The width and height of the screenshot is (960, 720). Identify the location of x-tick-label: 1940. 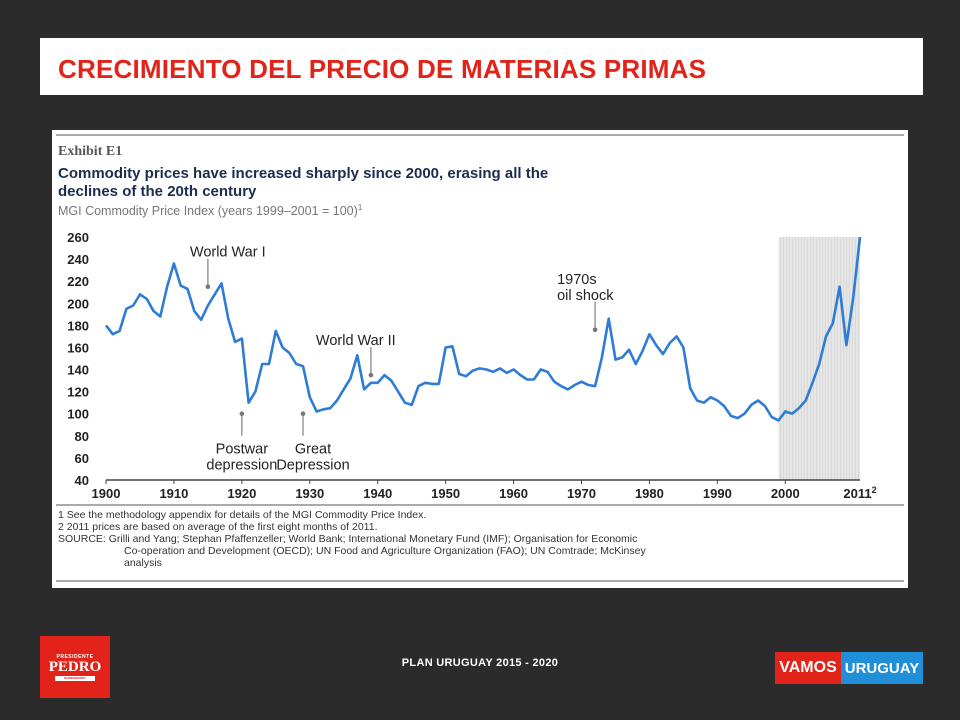
(377, 493).